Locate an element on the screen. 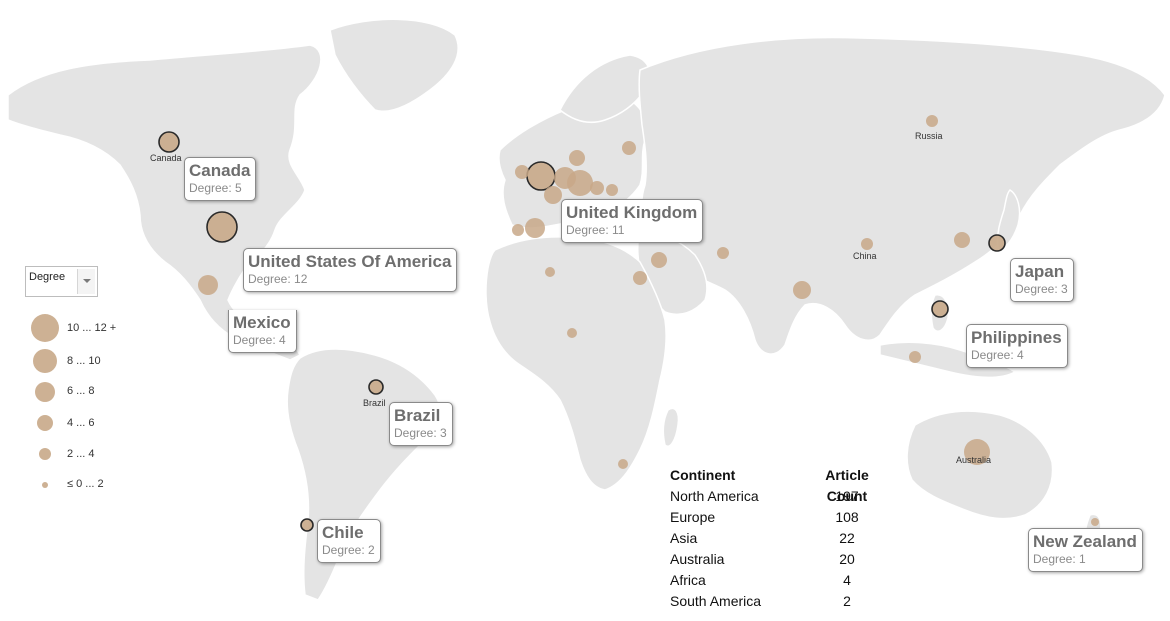 Image resolution: width=1170 pixels, height=621 pixels. tooltip-country: United Kingdom is located at coordinates (632, 212).